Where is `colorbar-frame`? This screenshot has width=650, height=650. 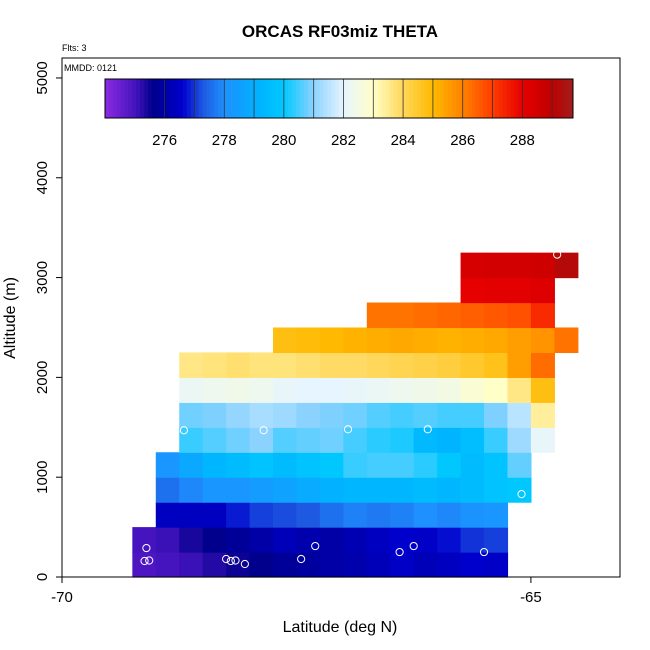
colorbar-frame is located at coordinates (339, 98).